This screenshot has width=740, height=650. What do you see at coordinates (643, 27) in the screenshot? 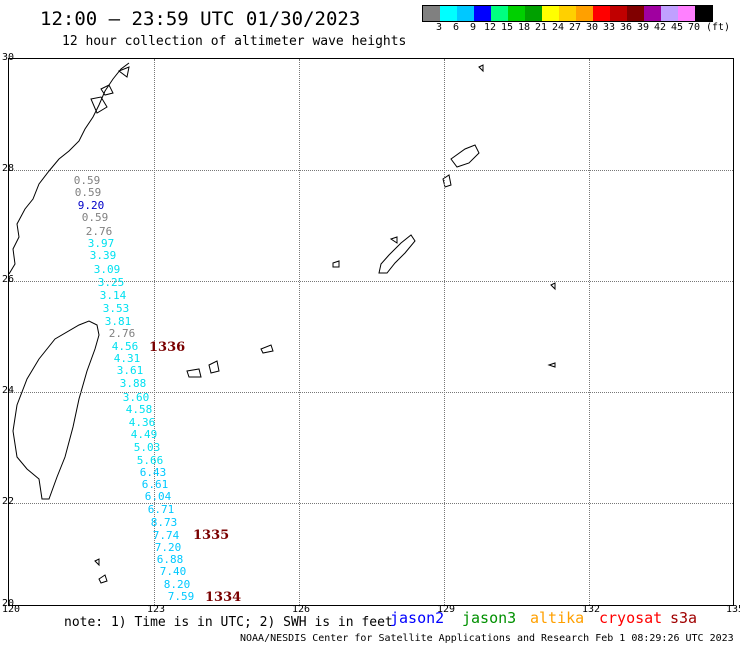
I see `colorbar-tick-label: 39` at bounding box center [643, 27].